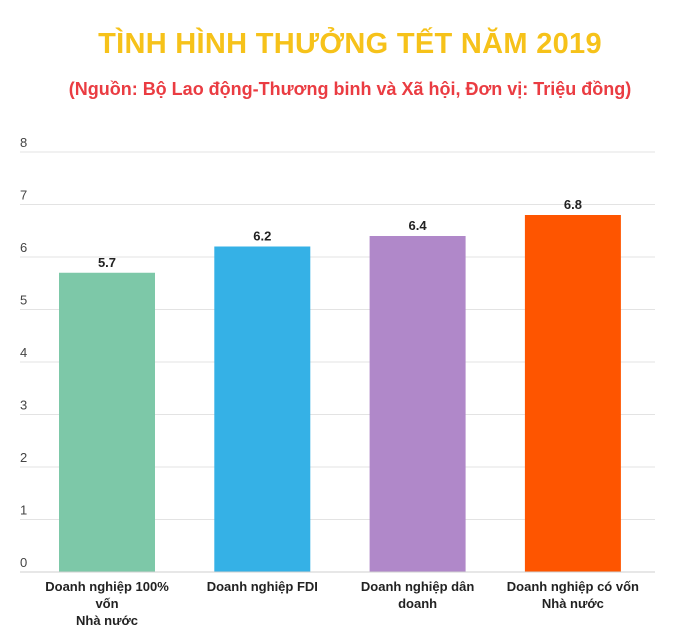 This screenshot has width=700, height=629. I want to click on x-category-label-1: Doanh nghiệp 100% vốn Nhà nước, so click(107, 603).